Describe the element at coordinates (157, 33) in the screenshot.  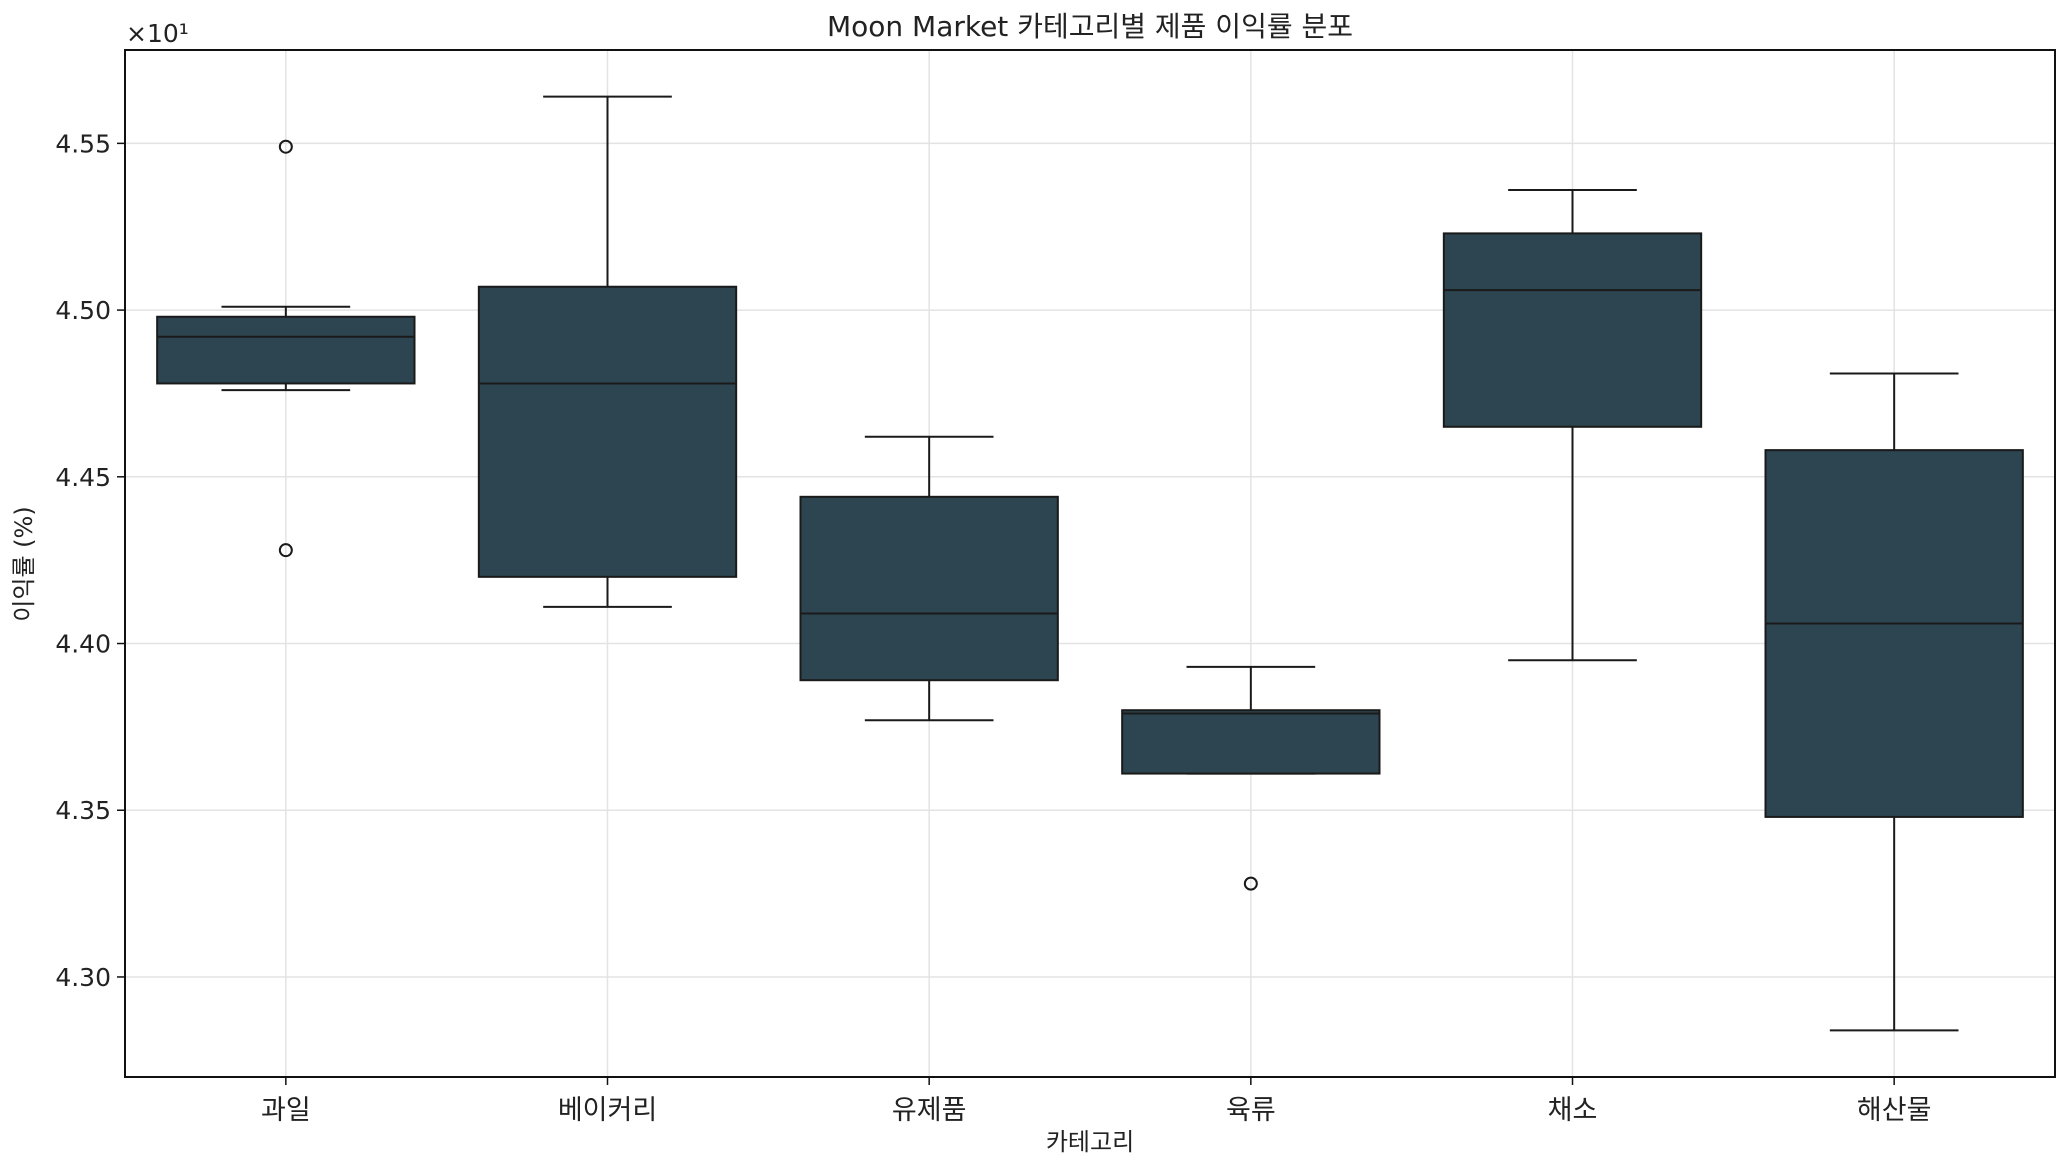
I see `y-offset-text: ×10¹` at that location.